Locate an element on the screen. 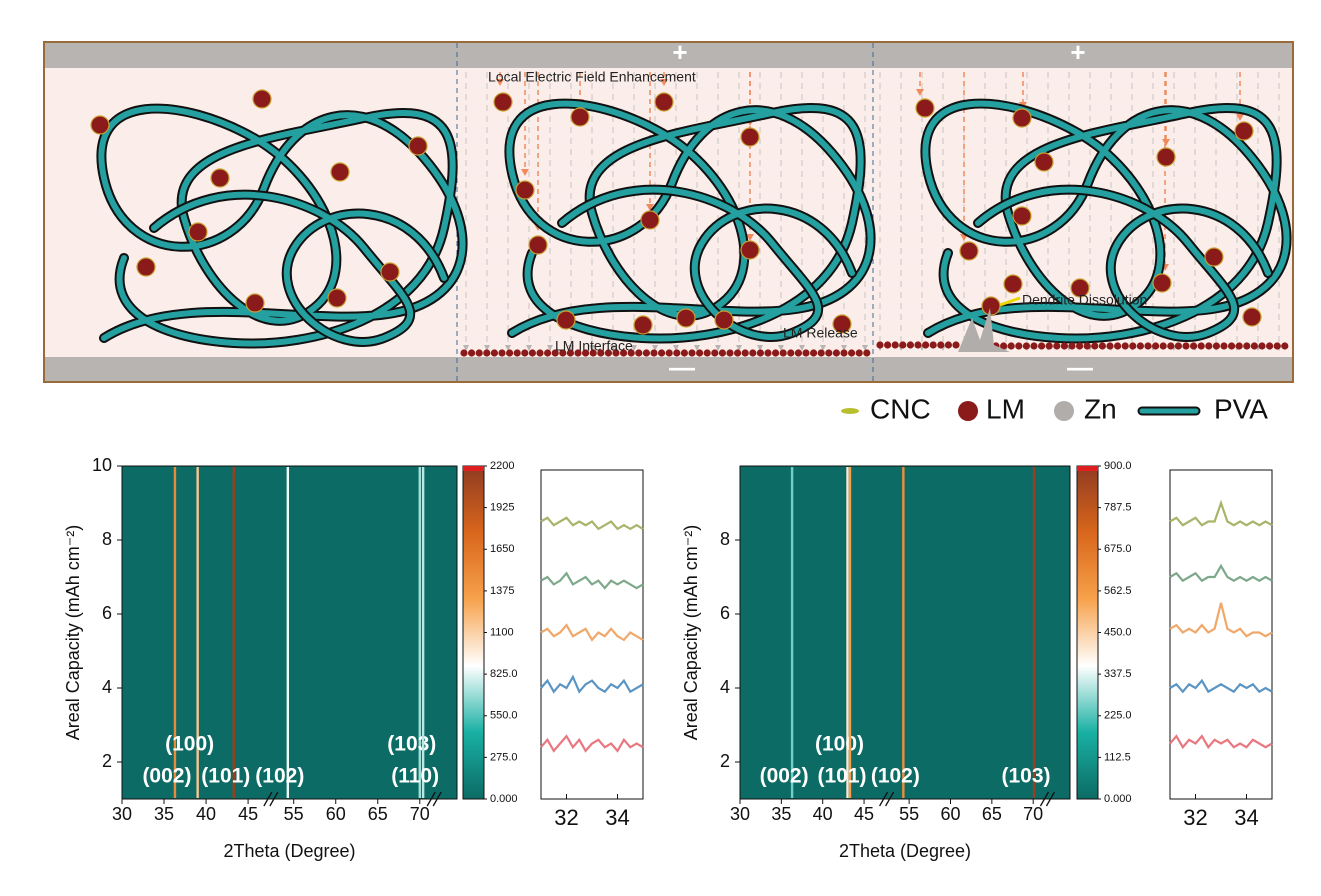 This screenshot has width=1321, height=896. colorbar is located at coordinates (1087, 632).